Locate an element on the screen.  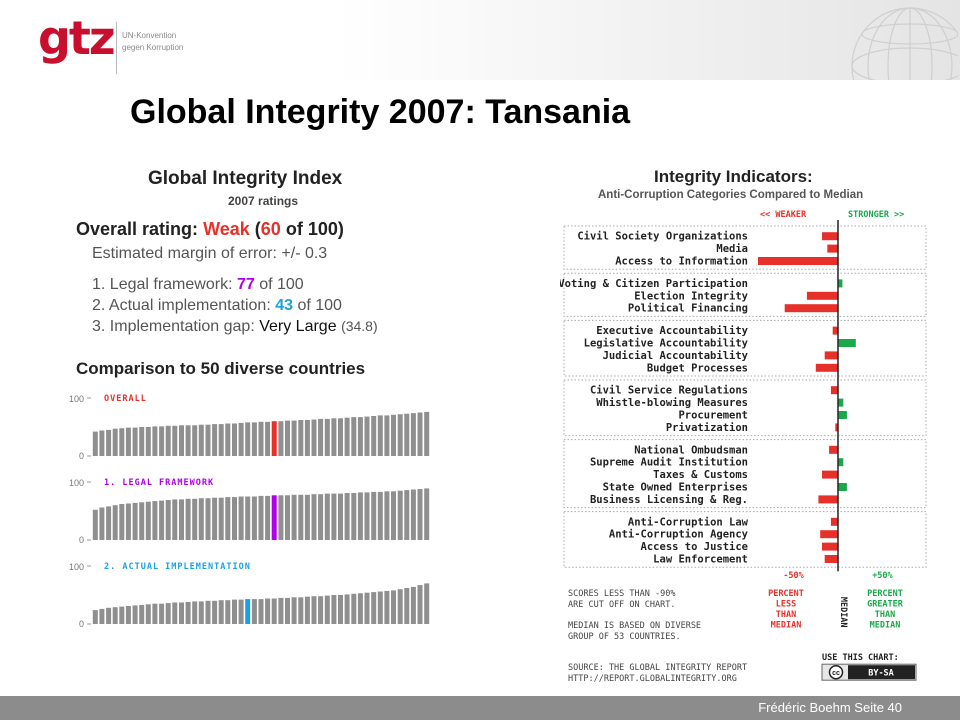
percent-greater-label: PERCENT is located at coordinates (885, 594).